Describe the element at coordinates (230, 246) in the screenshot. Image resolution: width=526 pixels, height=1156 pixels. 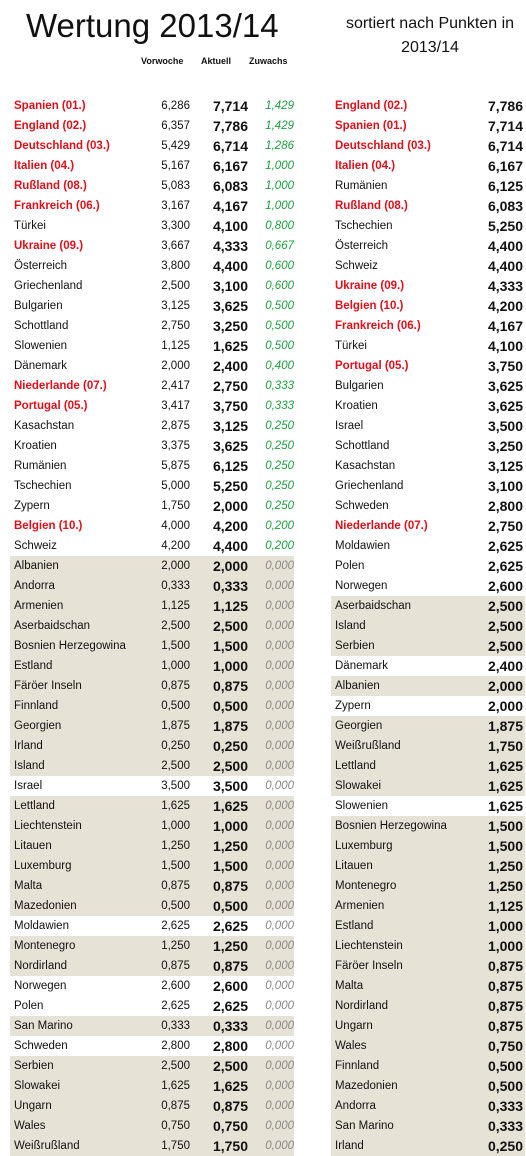
I see `current-value: 4,333` at that location.